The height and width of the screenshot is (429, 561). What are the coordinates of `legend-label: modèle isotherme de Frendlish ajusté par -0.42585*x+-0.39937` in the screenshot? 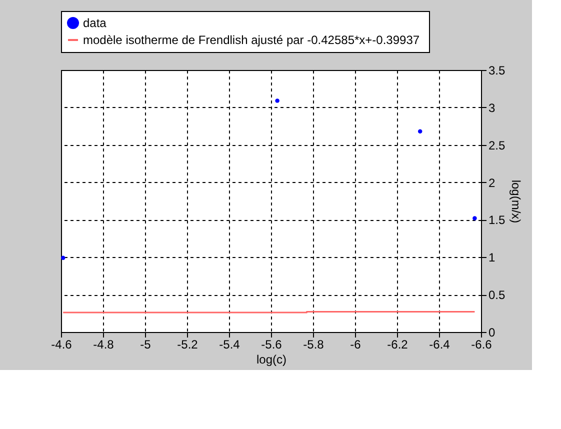 It's located at (251, 40).